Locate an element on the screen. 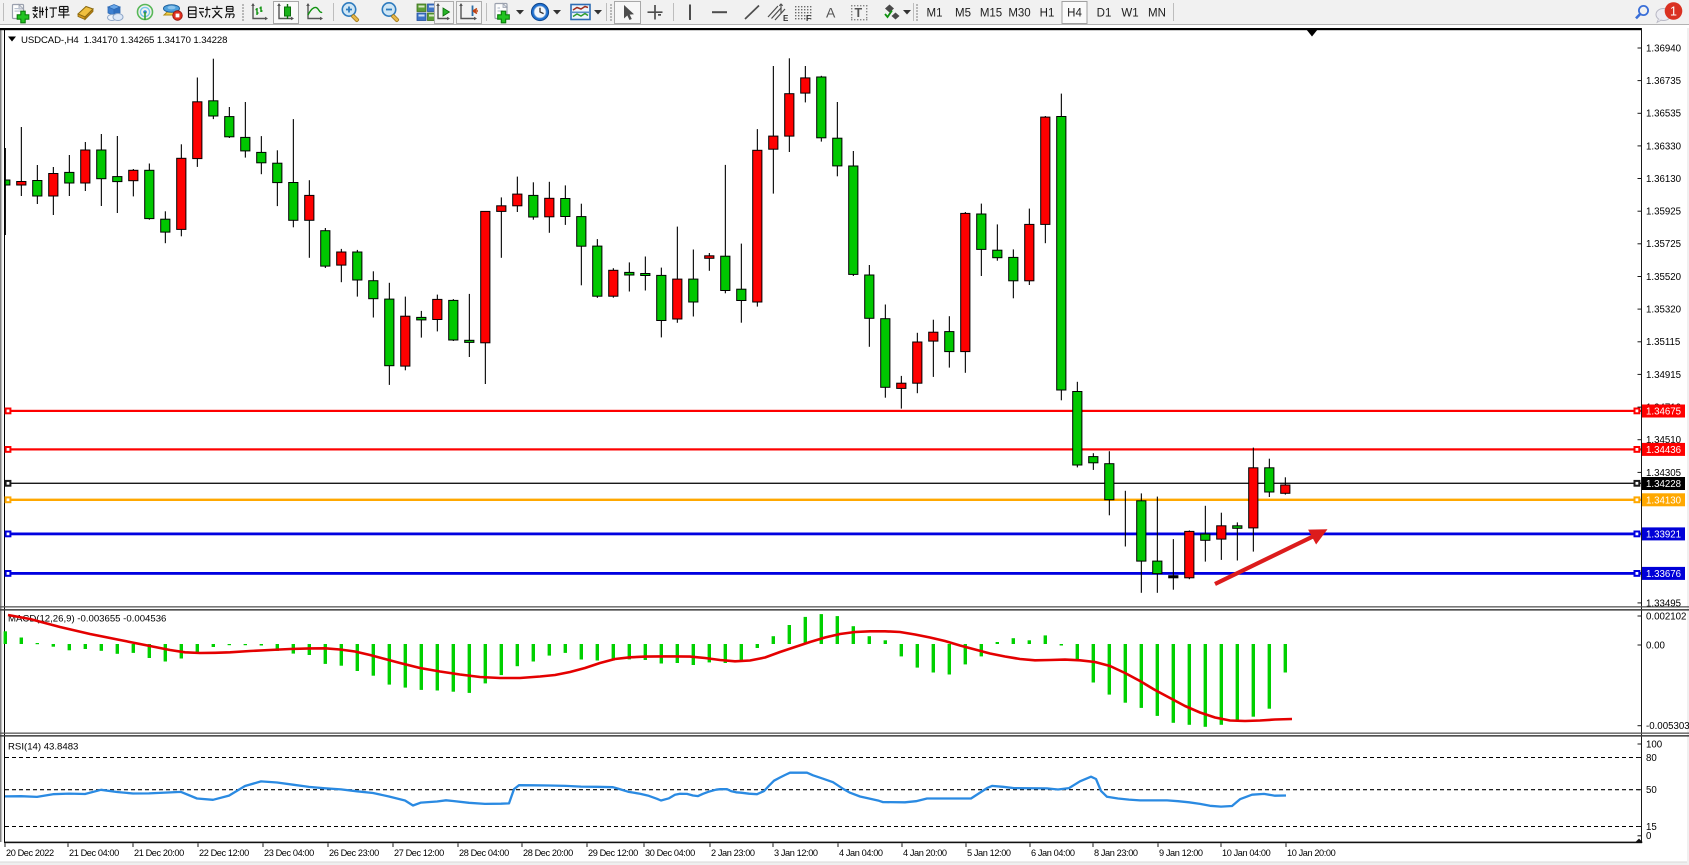 Image resolution: width=1689 pixels, height=865 pixels. svg-text: 28 Dec 20:00 is located at coordinates (548, 853).